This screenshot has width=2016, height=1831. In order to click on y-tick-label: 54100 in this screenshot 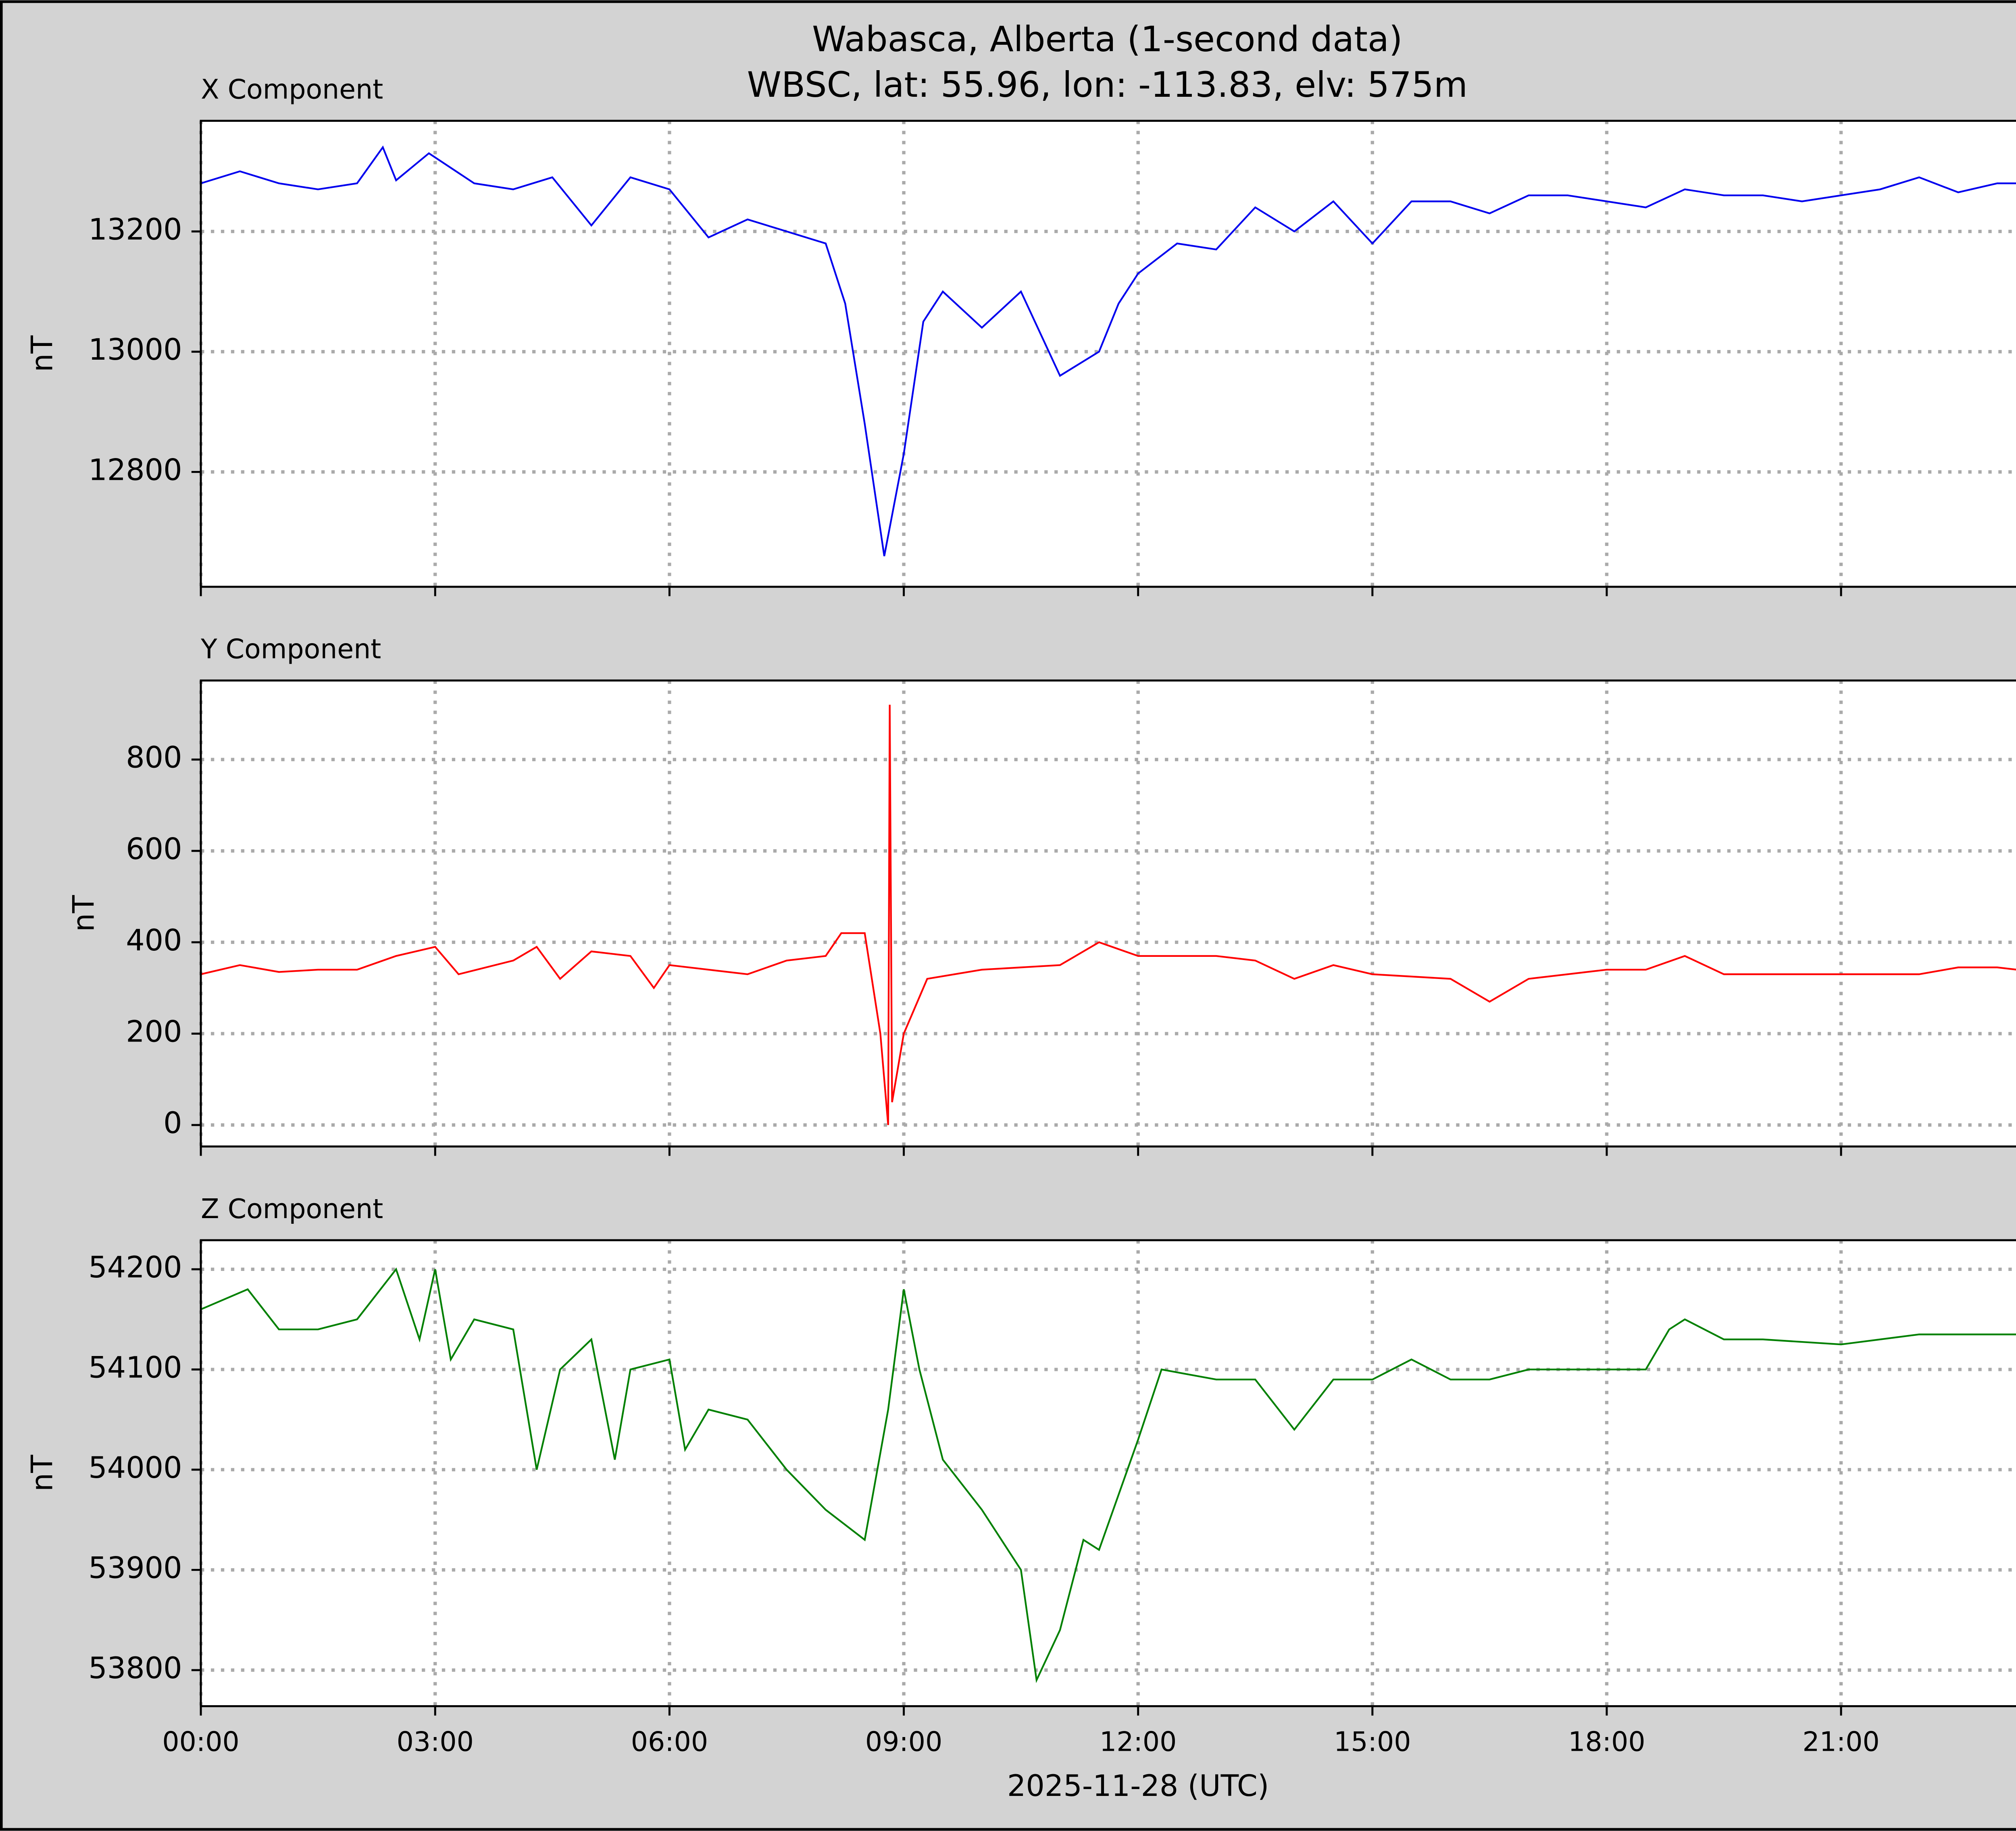, I will do `click(135, 1367)`.